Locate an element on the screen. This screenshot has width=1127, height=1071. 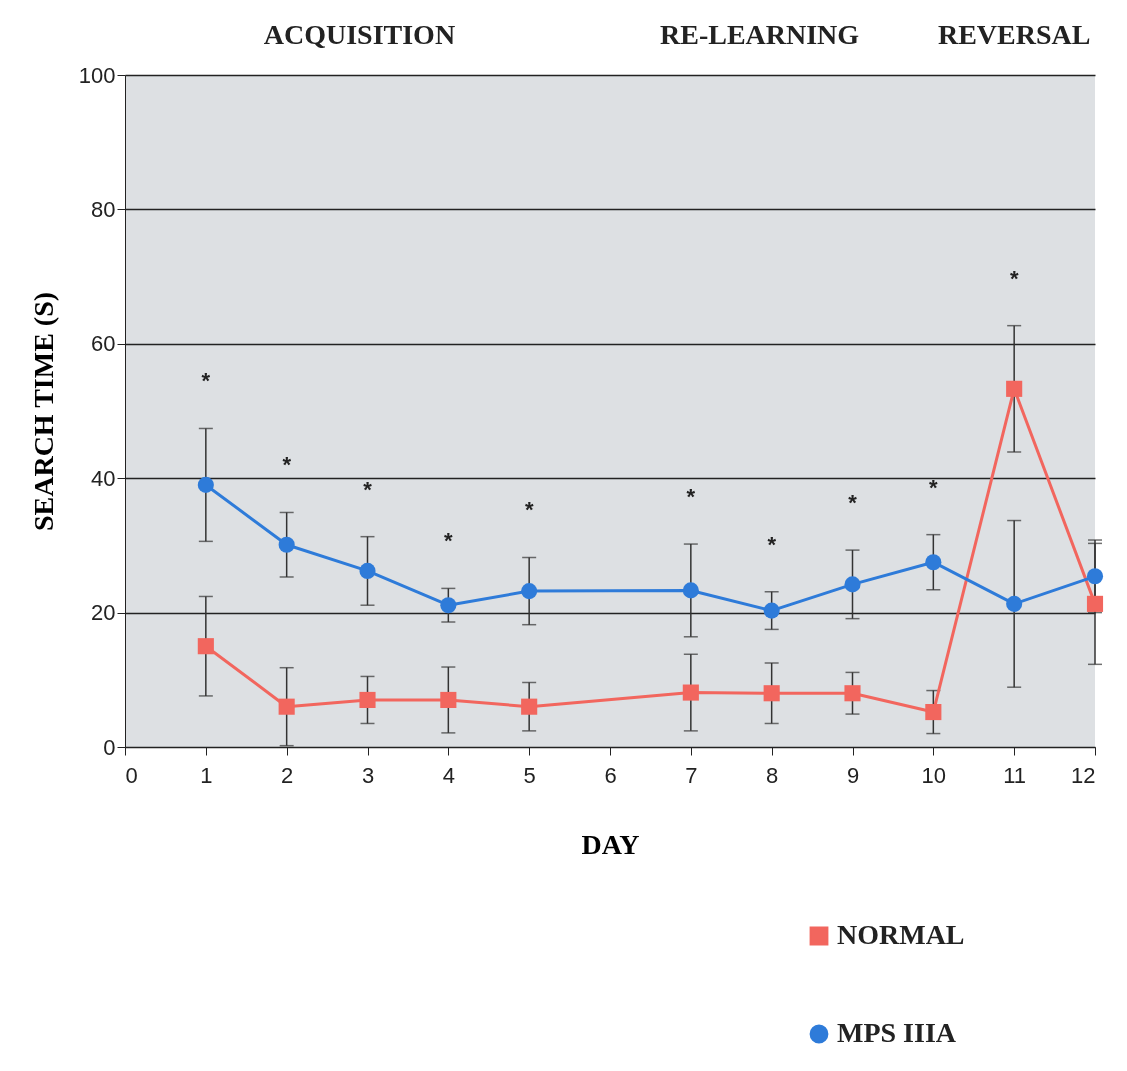
x-tick-label: 0 is located at coordinates (131, 775).